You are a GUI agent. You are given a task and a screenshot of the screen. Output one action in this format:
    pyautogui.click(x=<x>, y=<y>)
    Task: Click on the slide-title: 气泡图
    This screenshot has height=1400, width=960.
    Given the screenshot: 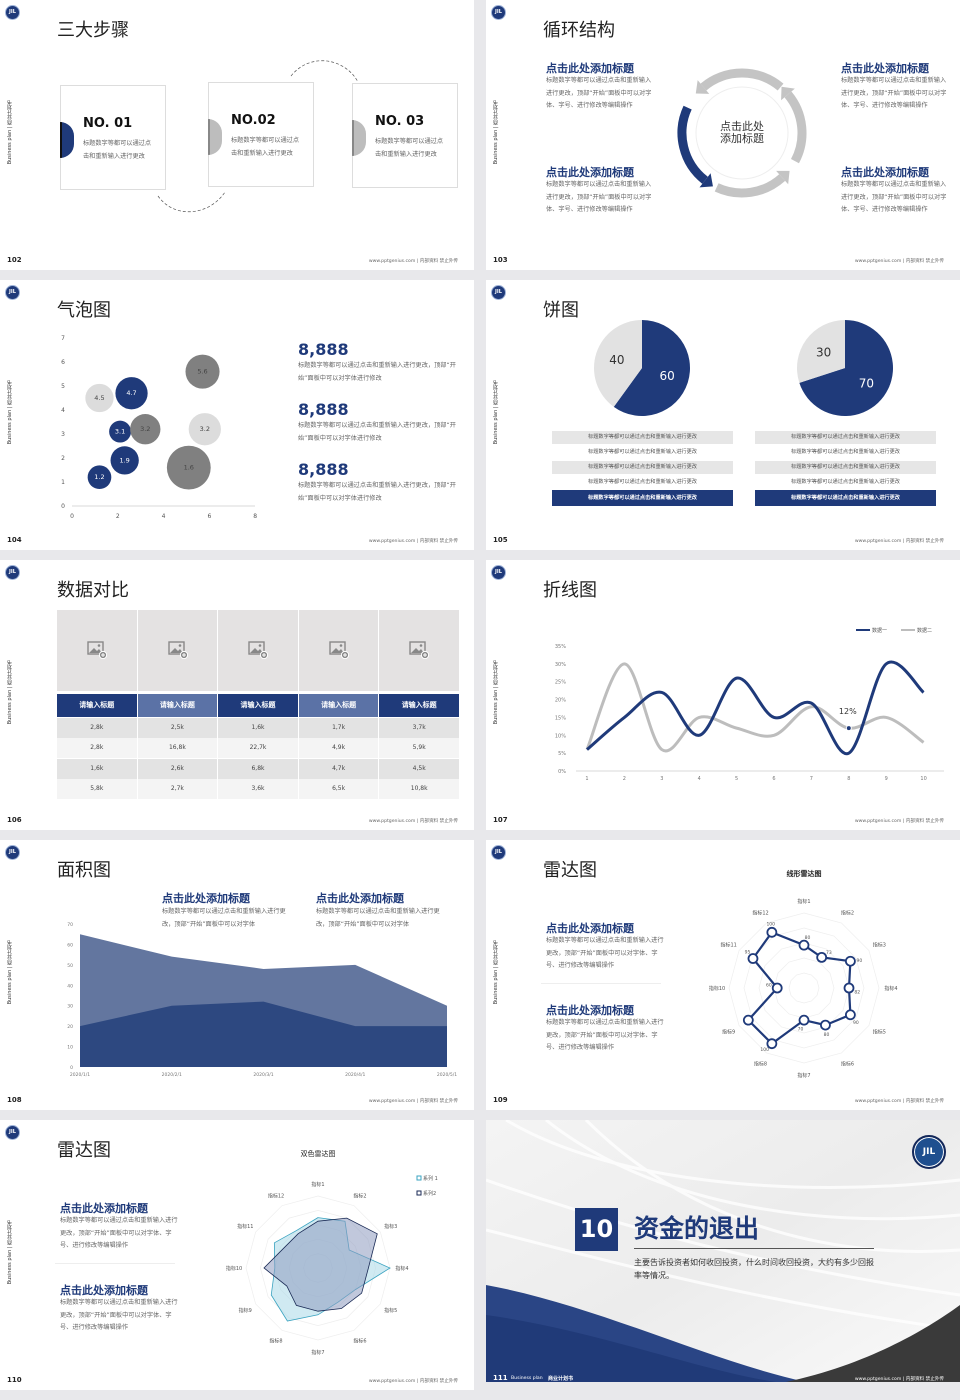 What is the action you would take?
    pyautogui.click(x=84, y=310)
    